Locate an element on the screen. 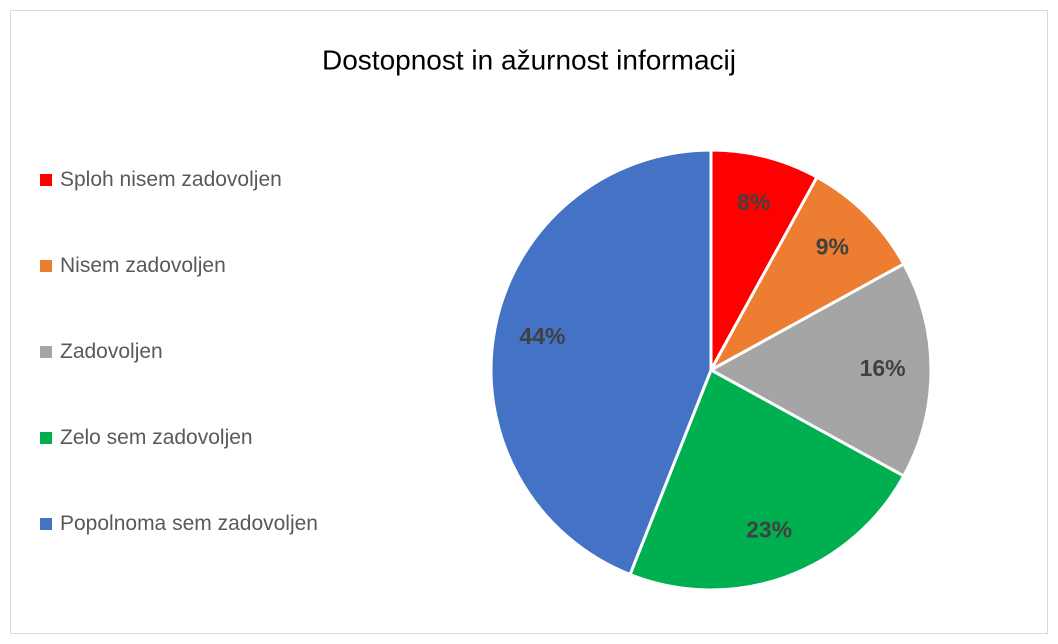  legend-item: Zadovoljen is located at coordinates (178, 352).